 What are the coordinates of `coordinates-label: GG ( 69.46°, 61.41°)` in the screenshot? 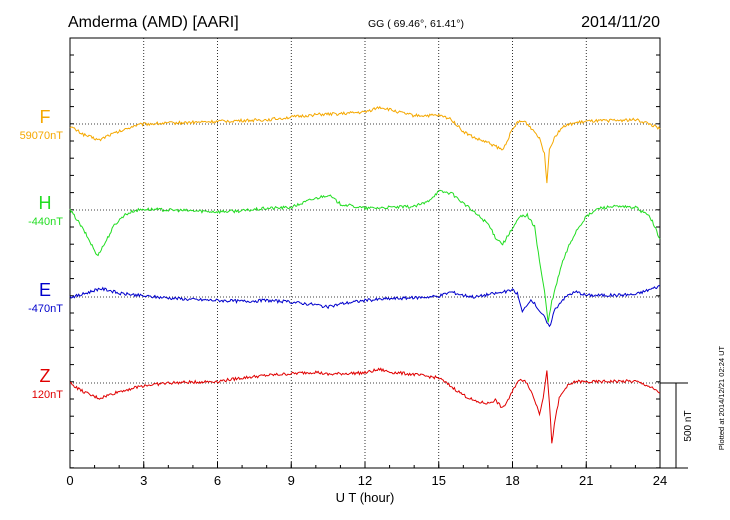 It's located at (416, 24).